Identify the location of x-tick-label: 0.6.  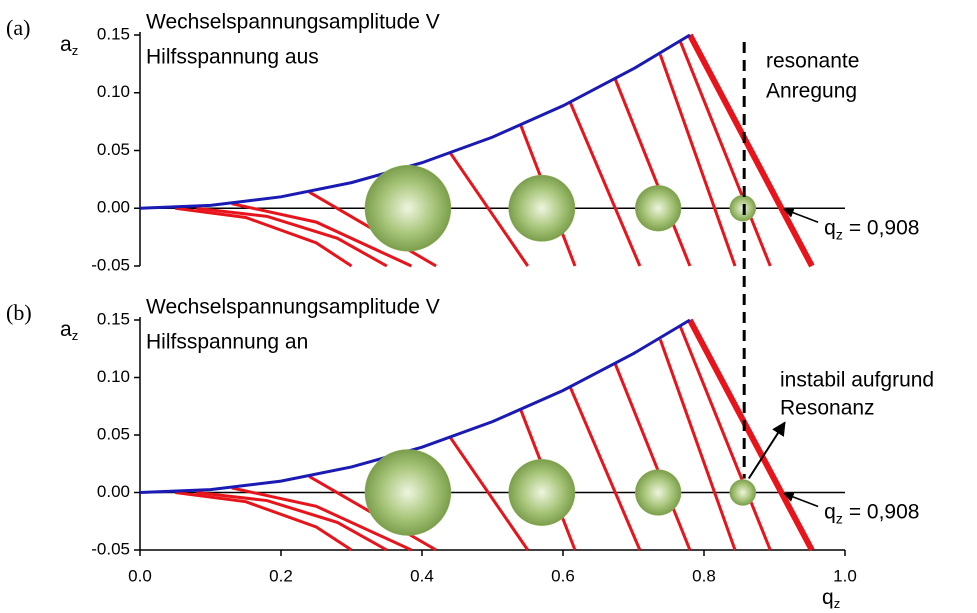
(563, 575).